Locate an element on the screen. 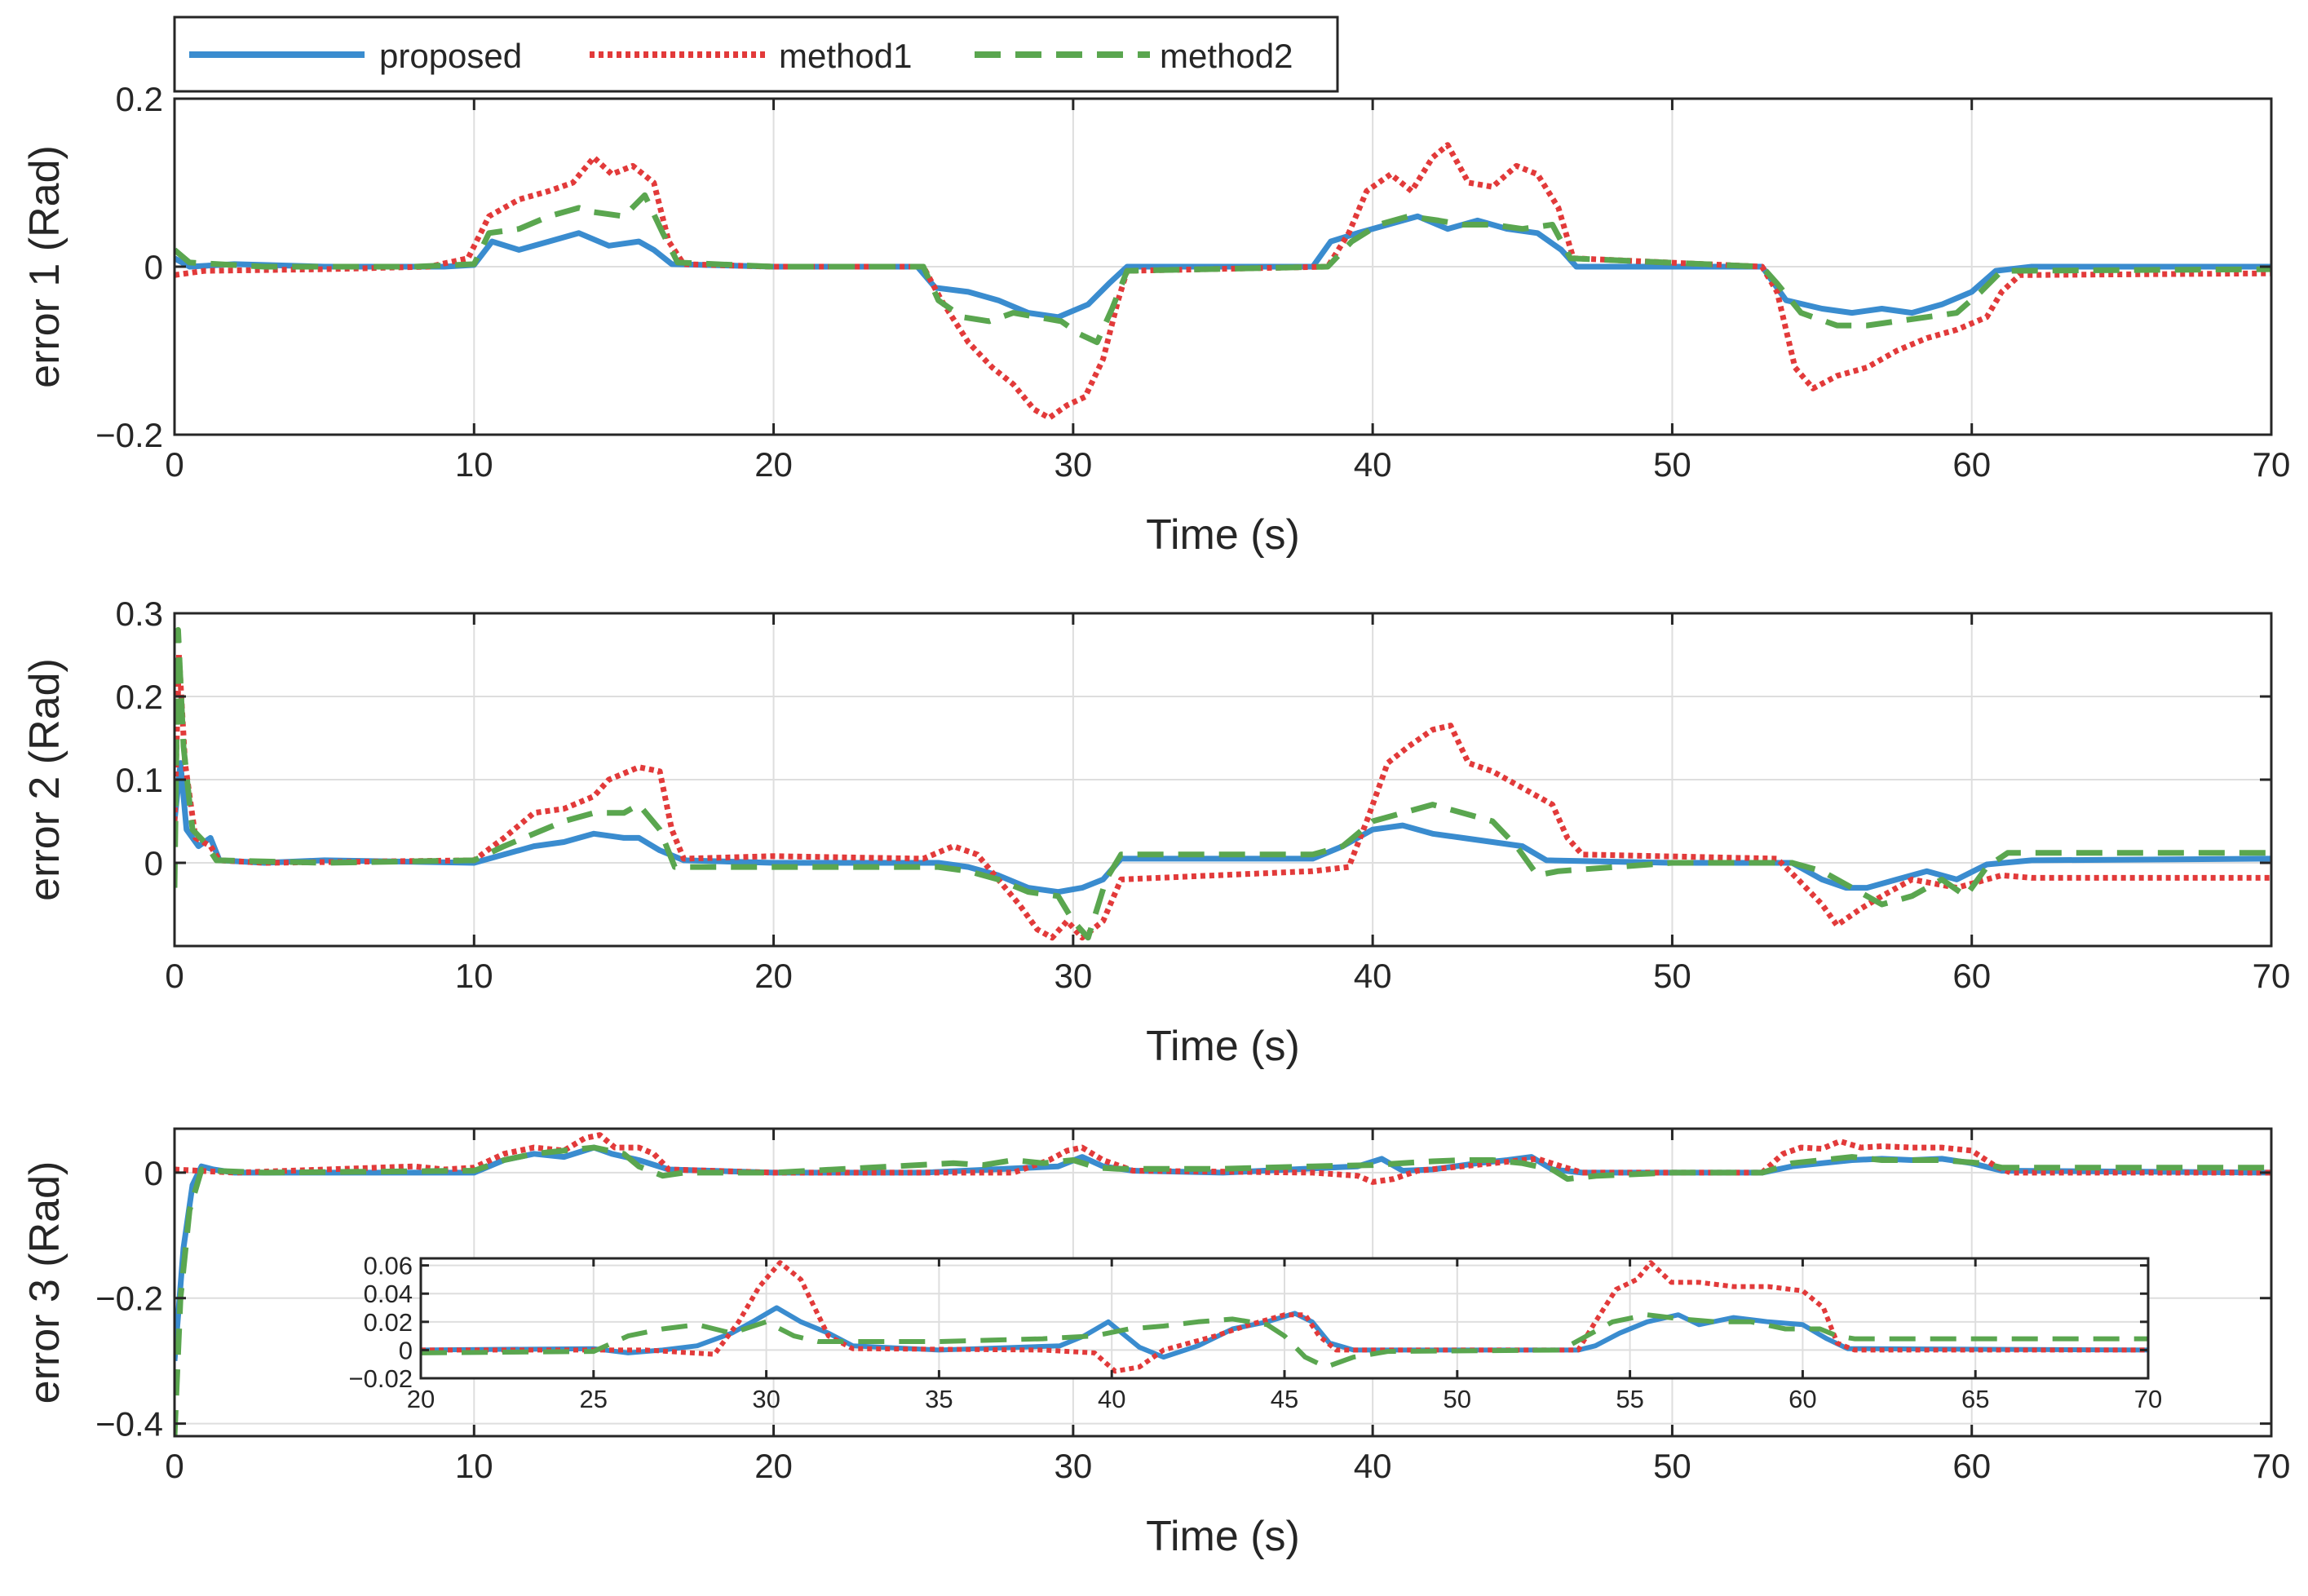 The height and width of the screenshot is (1596, 2308). inset: 20 25 30 35 40 45 50 55 60 65 70 0.060.040.020−0.02 is located at coordinates (1256, 1332).